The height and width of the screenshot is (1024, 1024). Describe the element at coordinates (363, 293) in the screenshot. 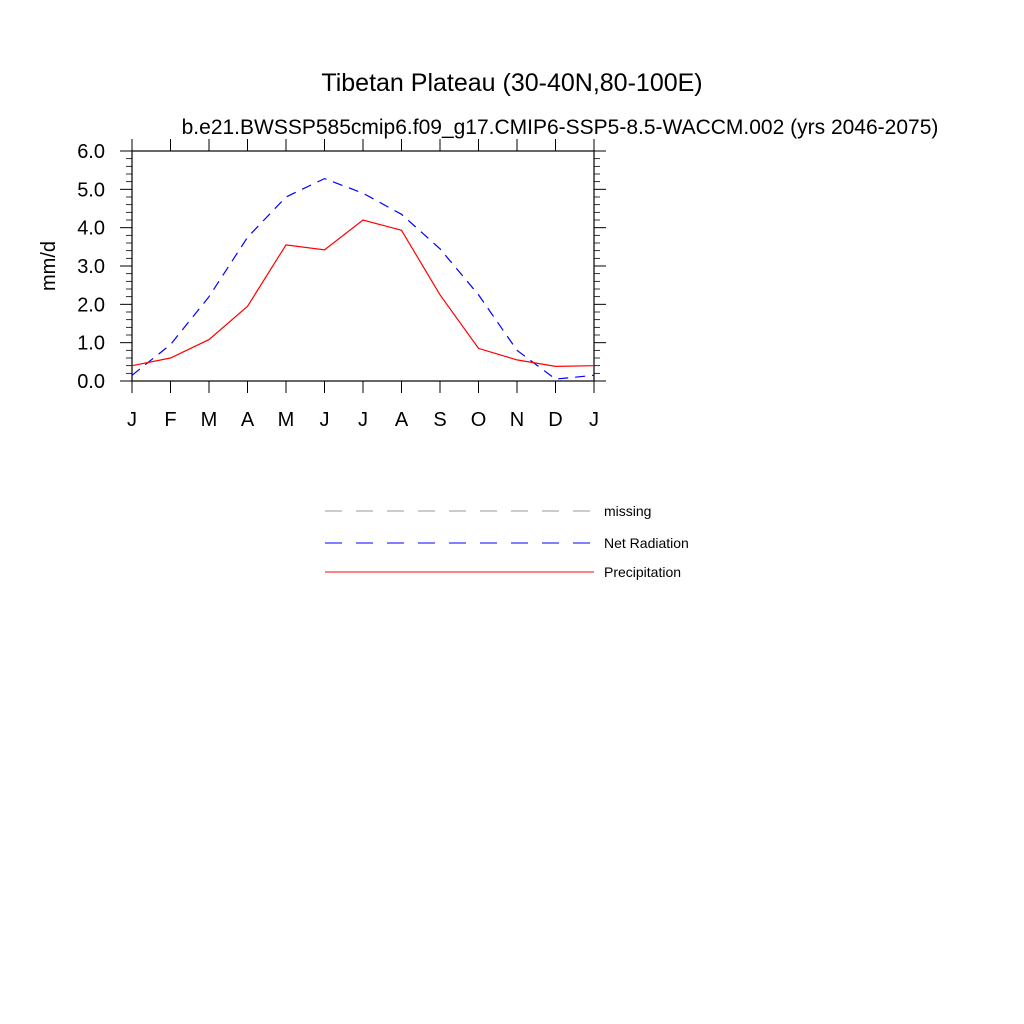

I see `series-line-precipitation` at that location.